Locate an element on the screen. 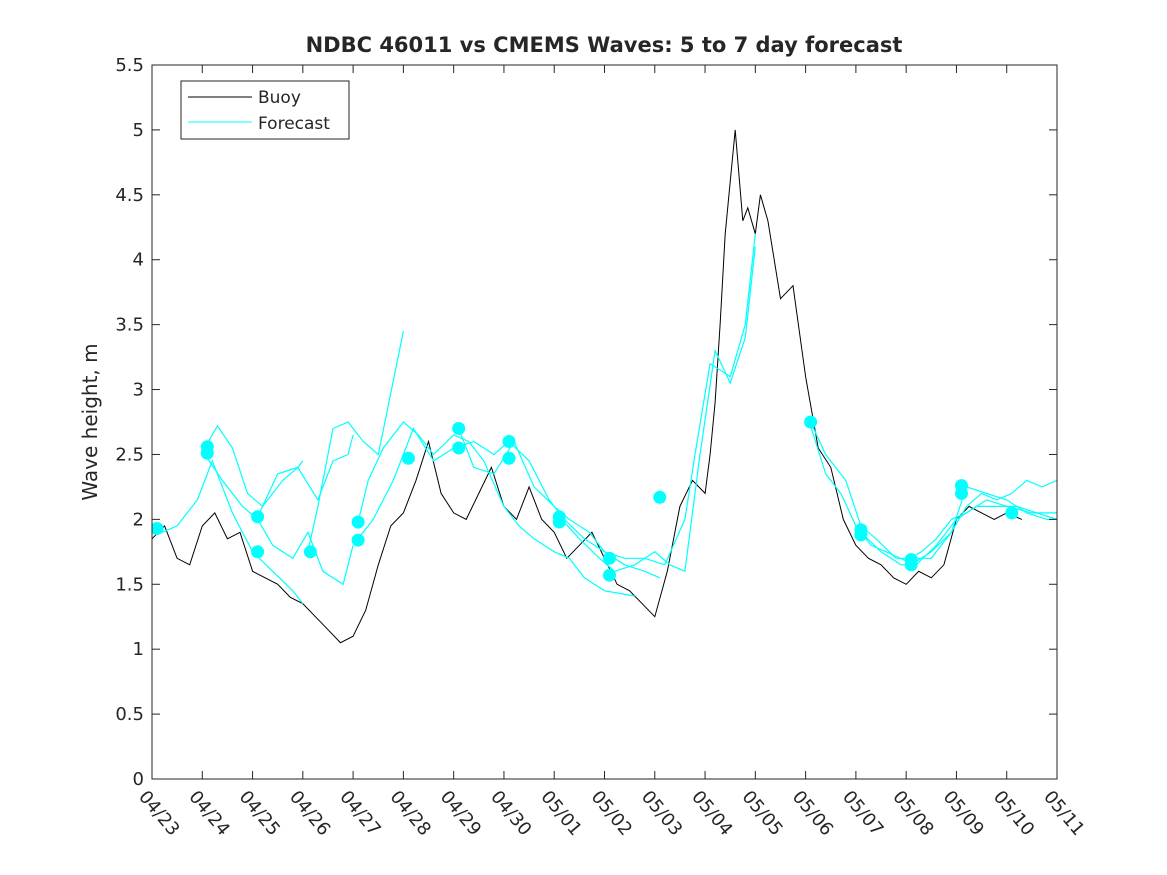 This screenshot has width=1167, height=875. x-tick-label: 05/04 is located at coordinates (711, 813).